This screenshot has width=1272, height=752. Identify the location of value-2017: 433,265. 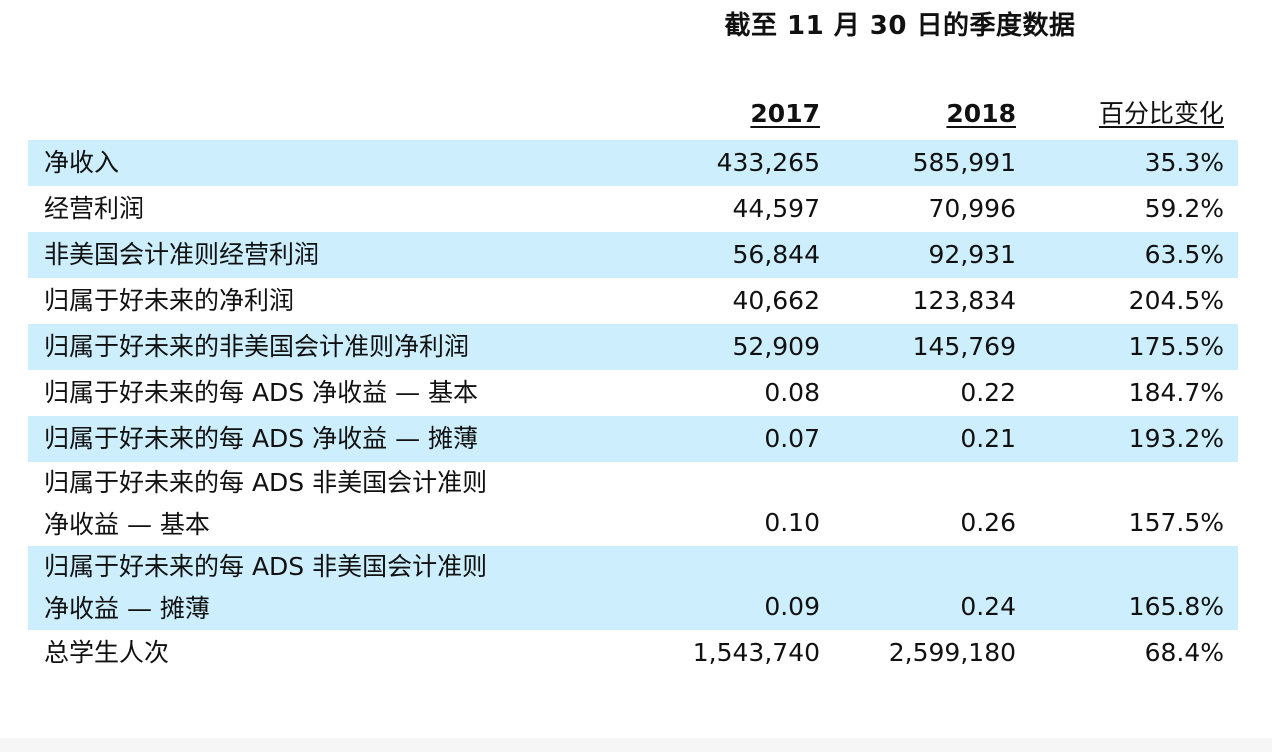
(768, 162).